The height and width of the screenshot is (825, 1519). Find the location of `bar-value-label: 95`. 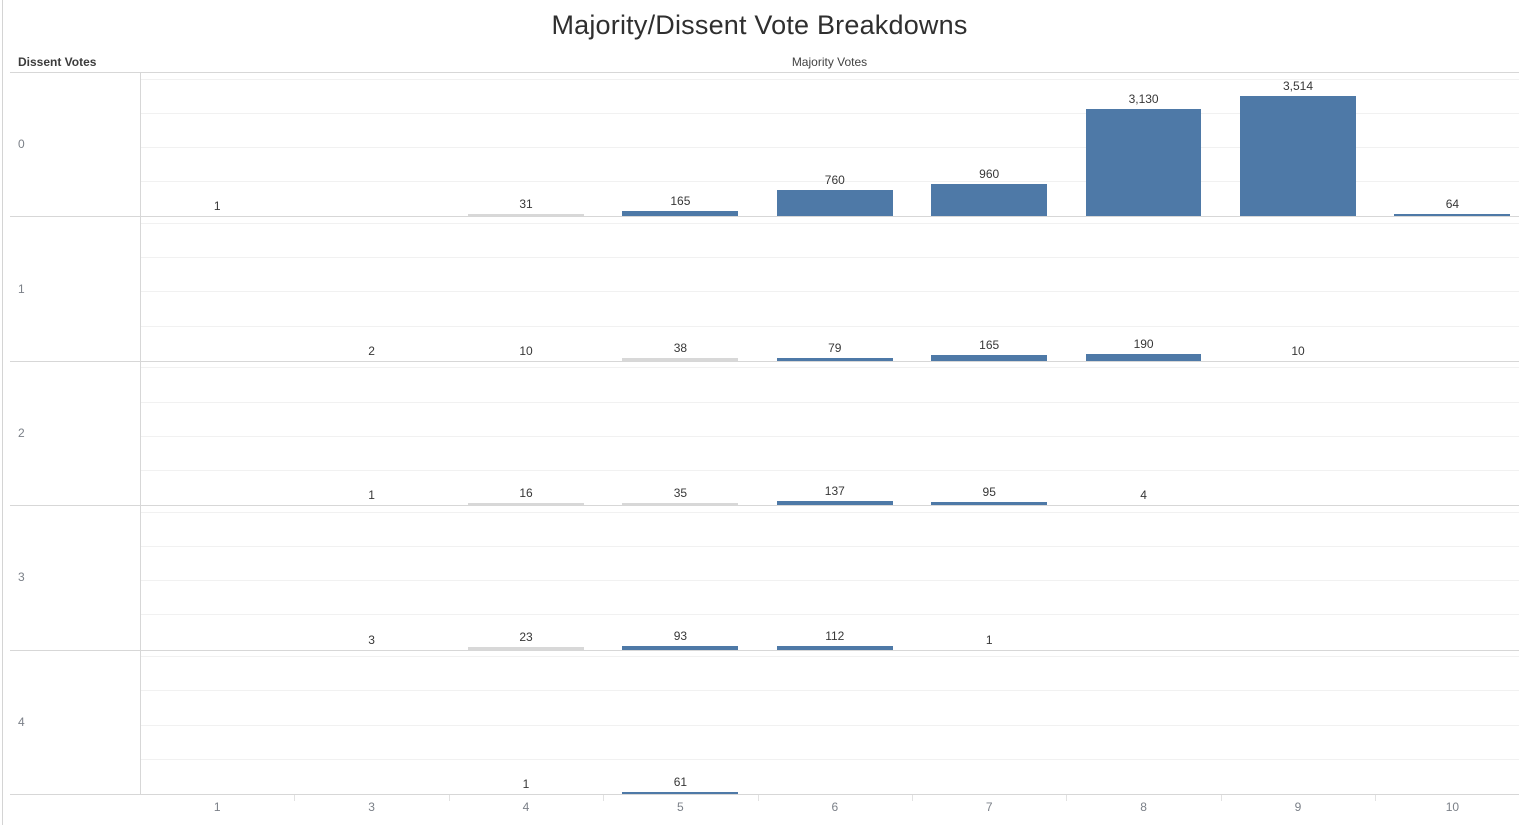

bar-value-label: 95 is located at coordinates (989, 491).